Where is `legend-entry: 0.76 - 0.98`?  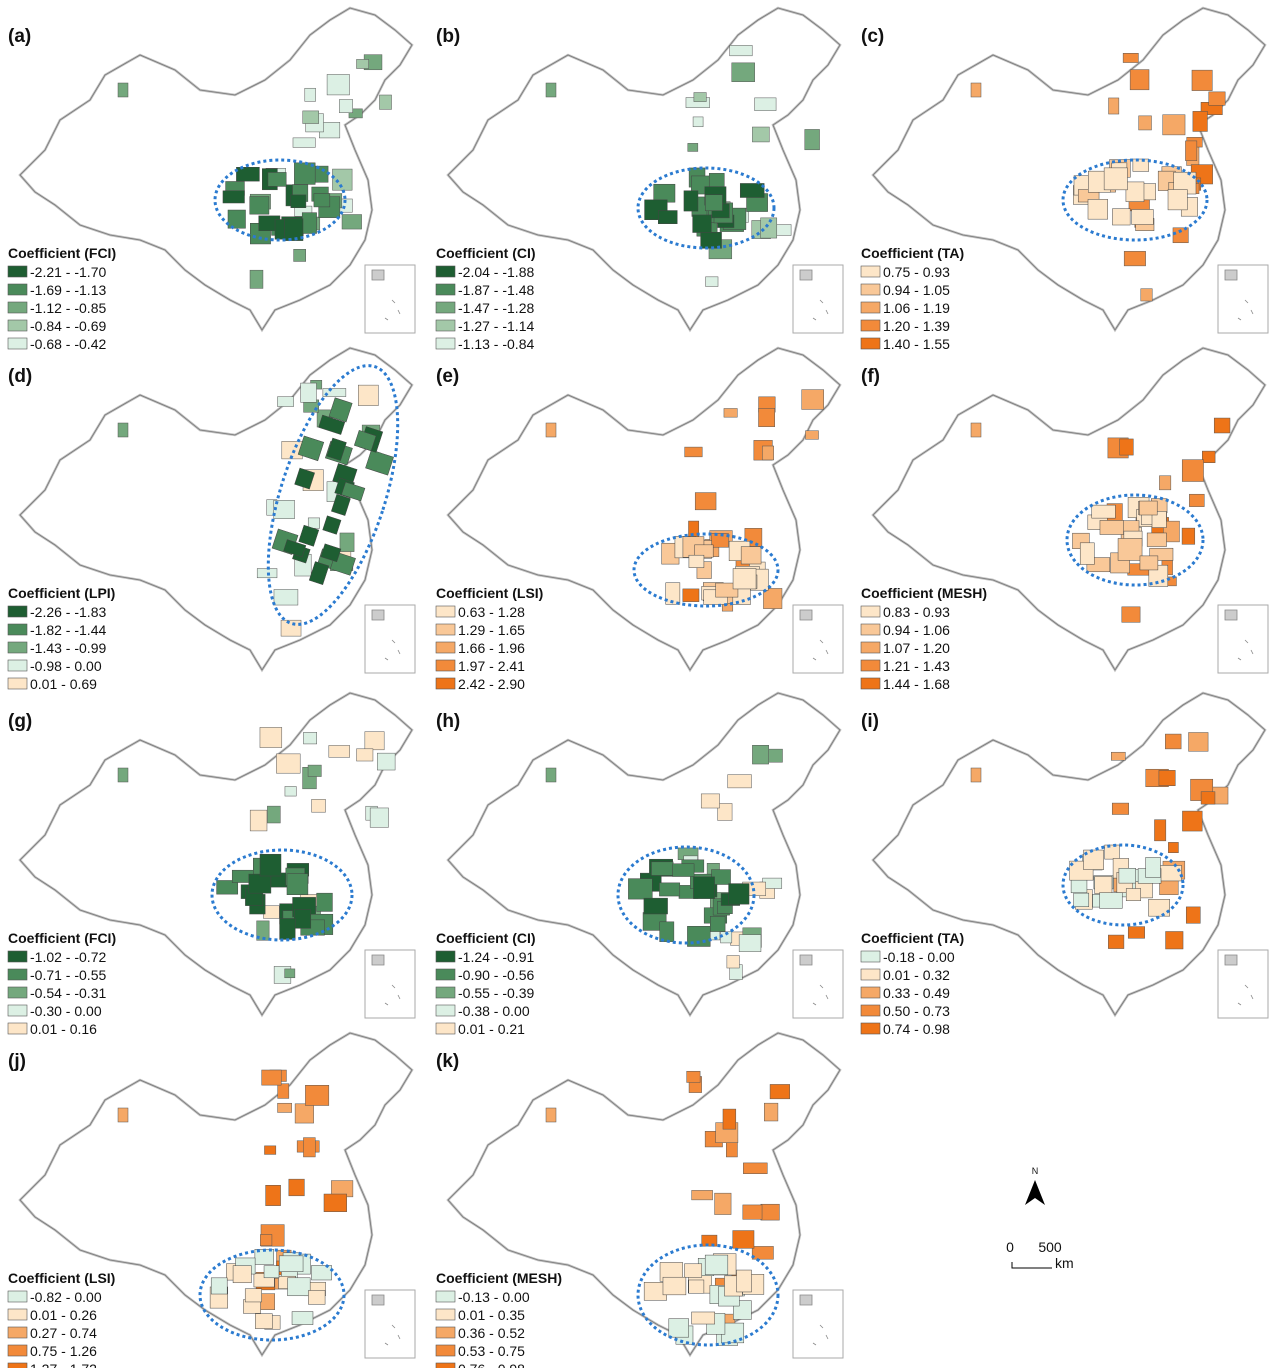
legend-entry: 0.76 - 0.98 is located at coordinates (491, 1364).